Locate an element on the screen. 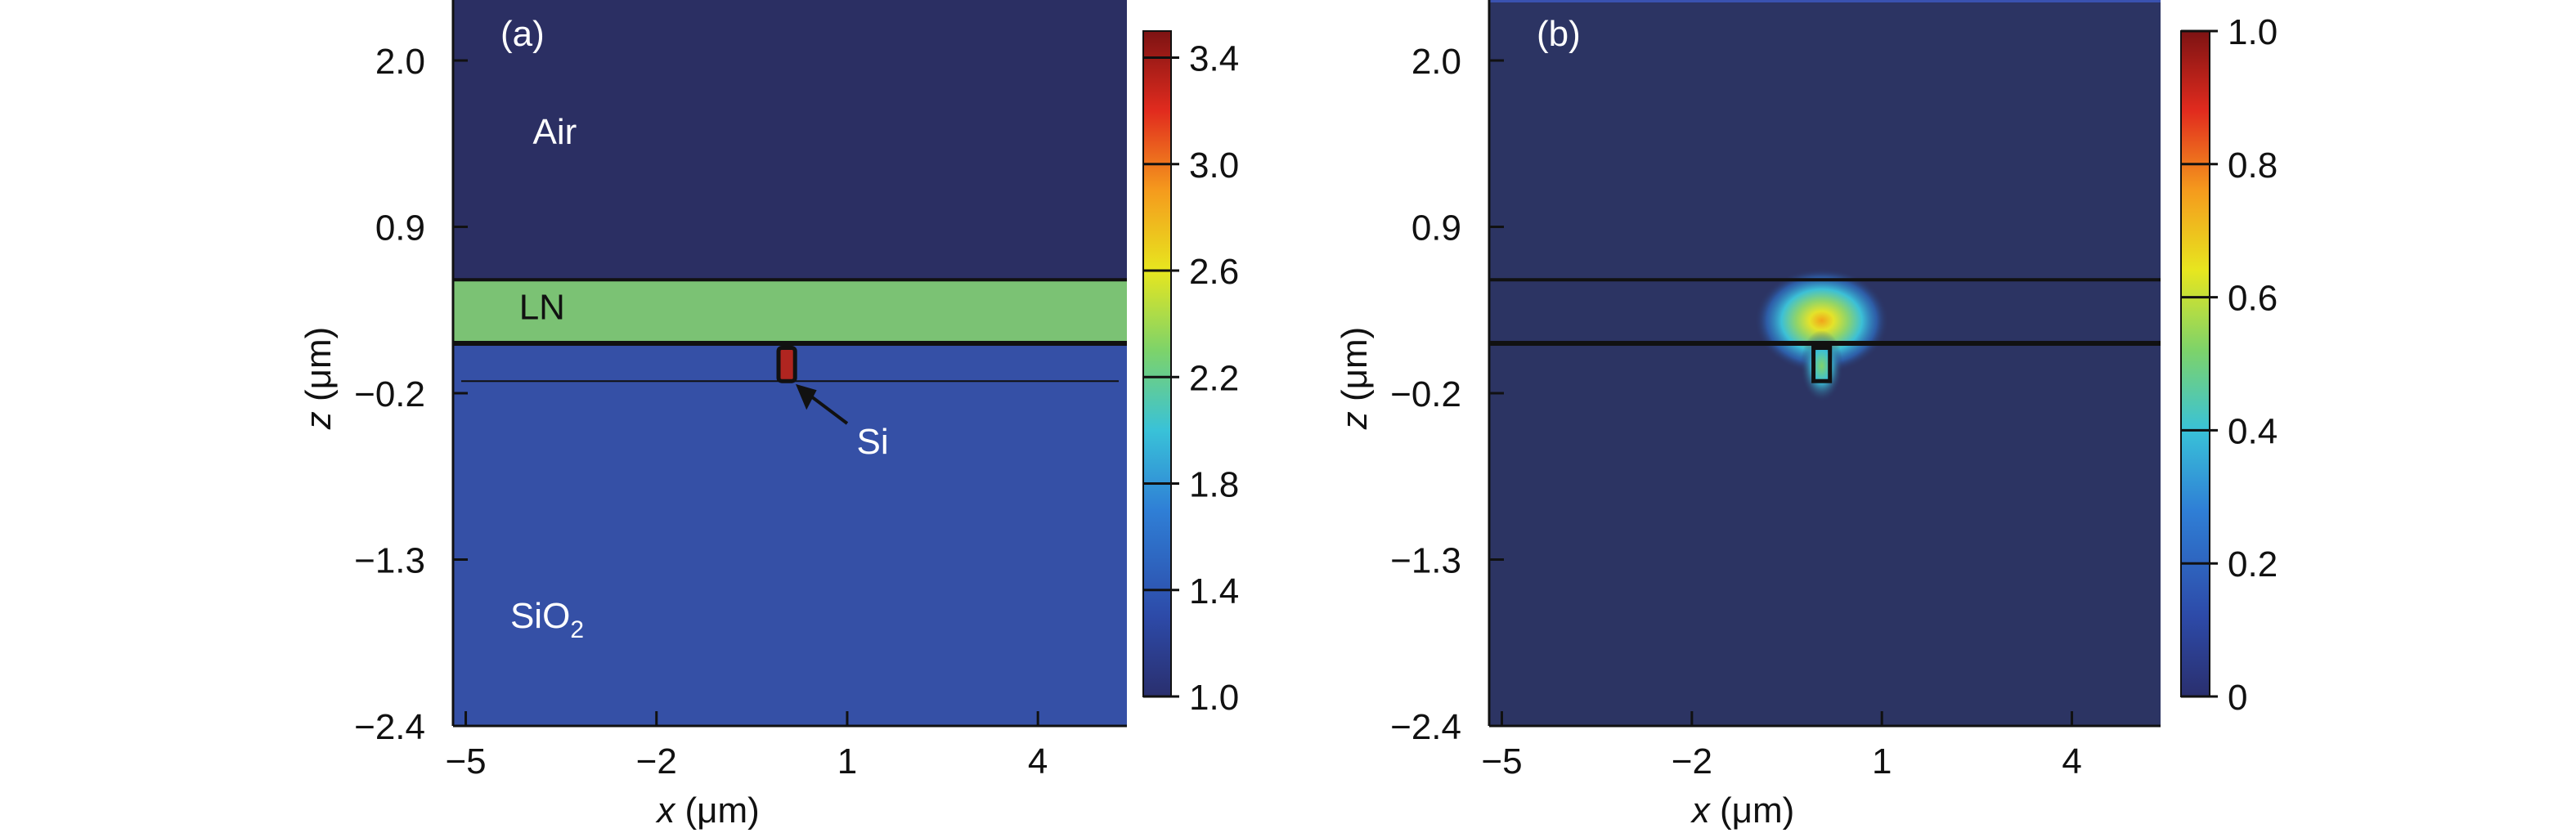  mode-profile is located at coordinates (1822, 321).